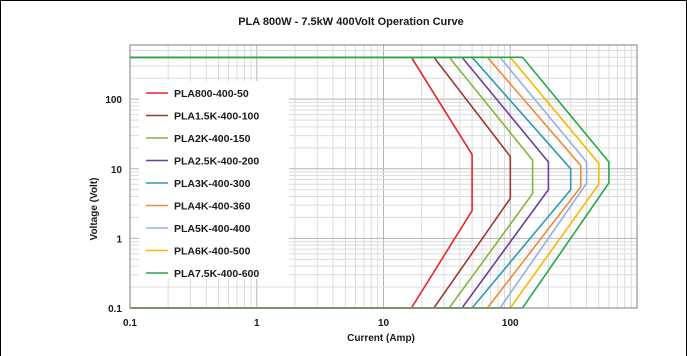 Image resolution: width=687 pixels, height=356 pixels. I want to click on x-tick-label: 100, so click(510, 323).